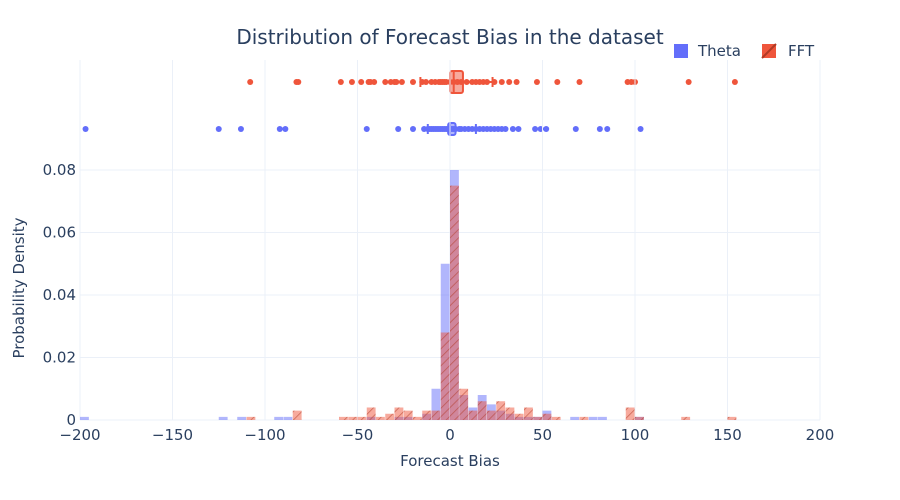 This screenshot has width=900, height=500. Describe the element at coordinates (172, 435) in the screenshot. I see `x-tick-label: −150` at that location.